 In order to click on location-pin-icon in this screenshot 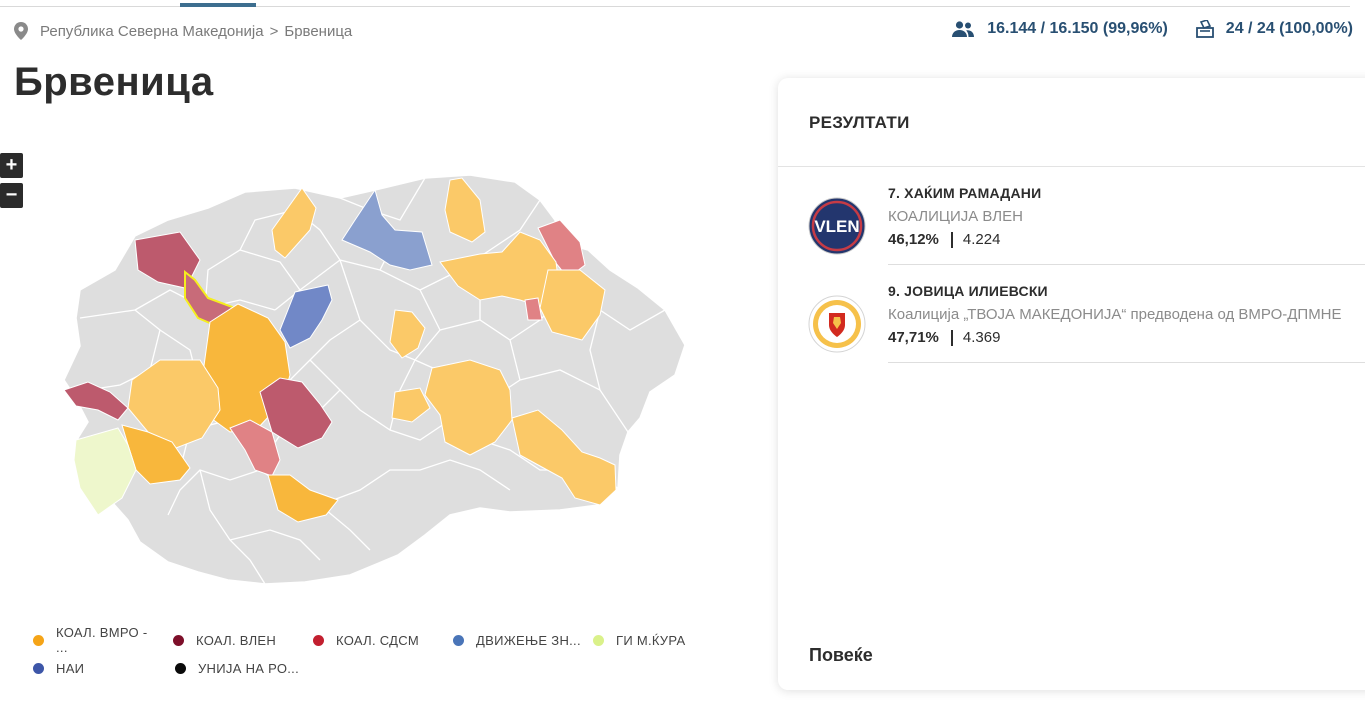, I will do `click(21, 31)`.